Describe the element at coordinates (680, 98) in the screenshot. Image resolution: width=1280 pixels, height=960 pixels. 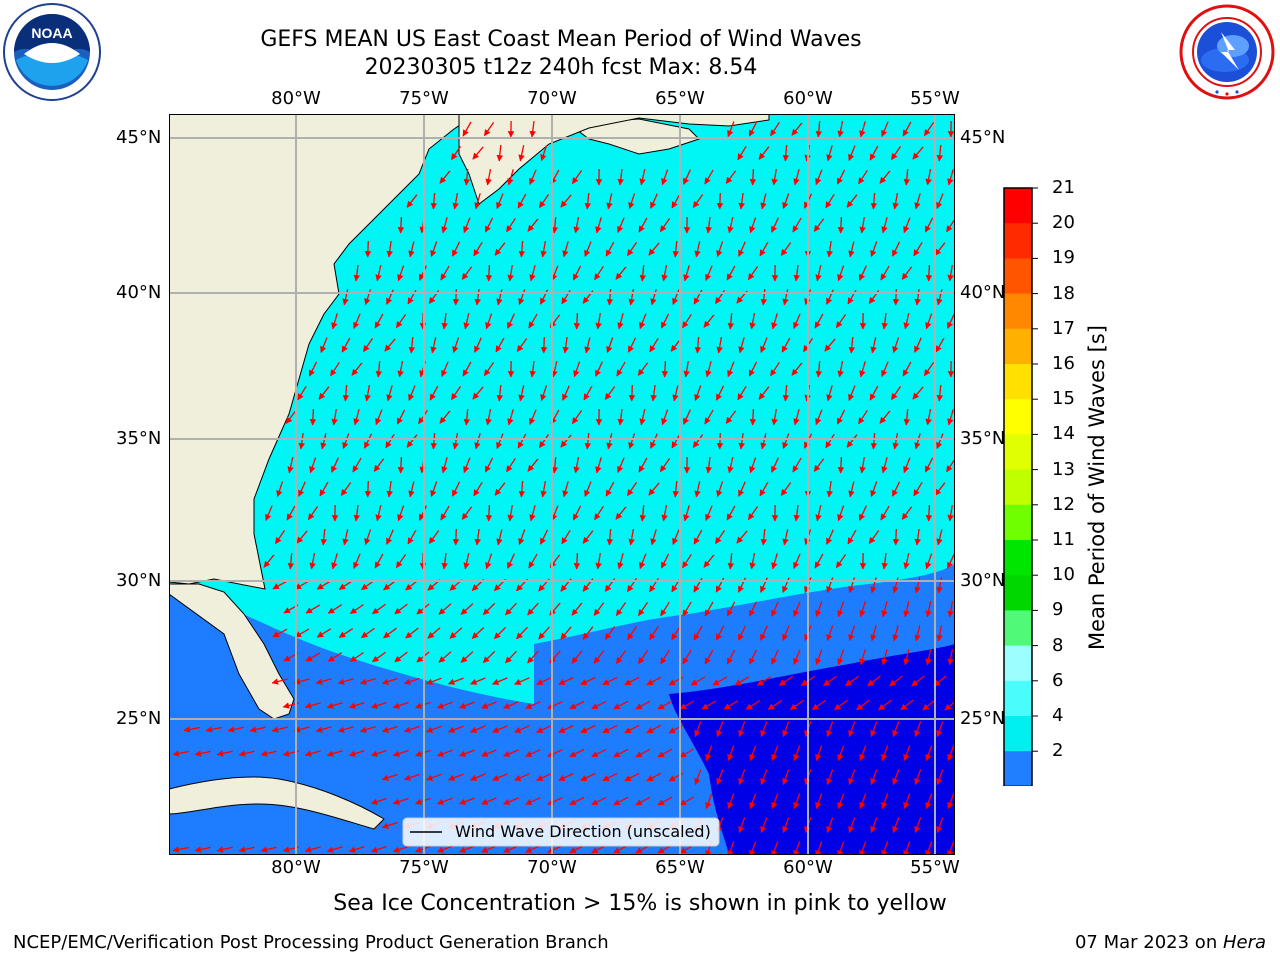
I see `lon-label-top: 65°W` at that location.